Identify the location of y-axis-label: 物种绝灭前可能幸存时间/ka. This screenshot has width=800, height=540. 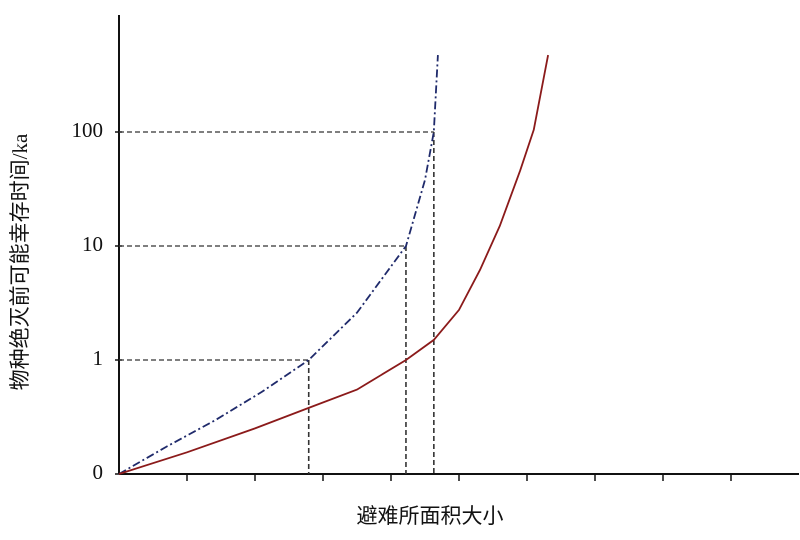
(20, 261).